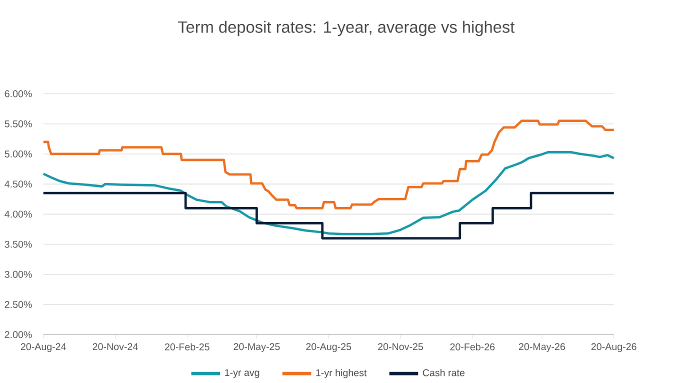  What do you see at coordinates (18, 214) in the screenshot?
I see `y-tick-label: 4.00%` at bounding box center [18, 214].